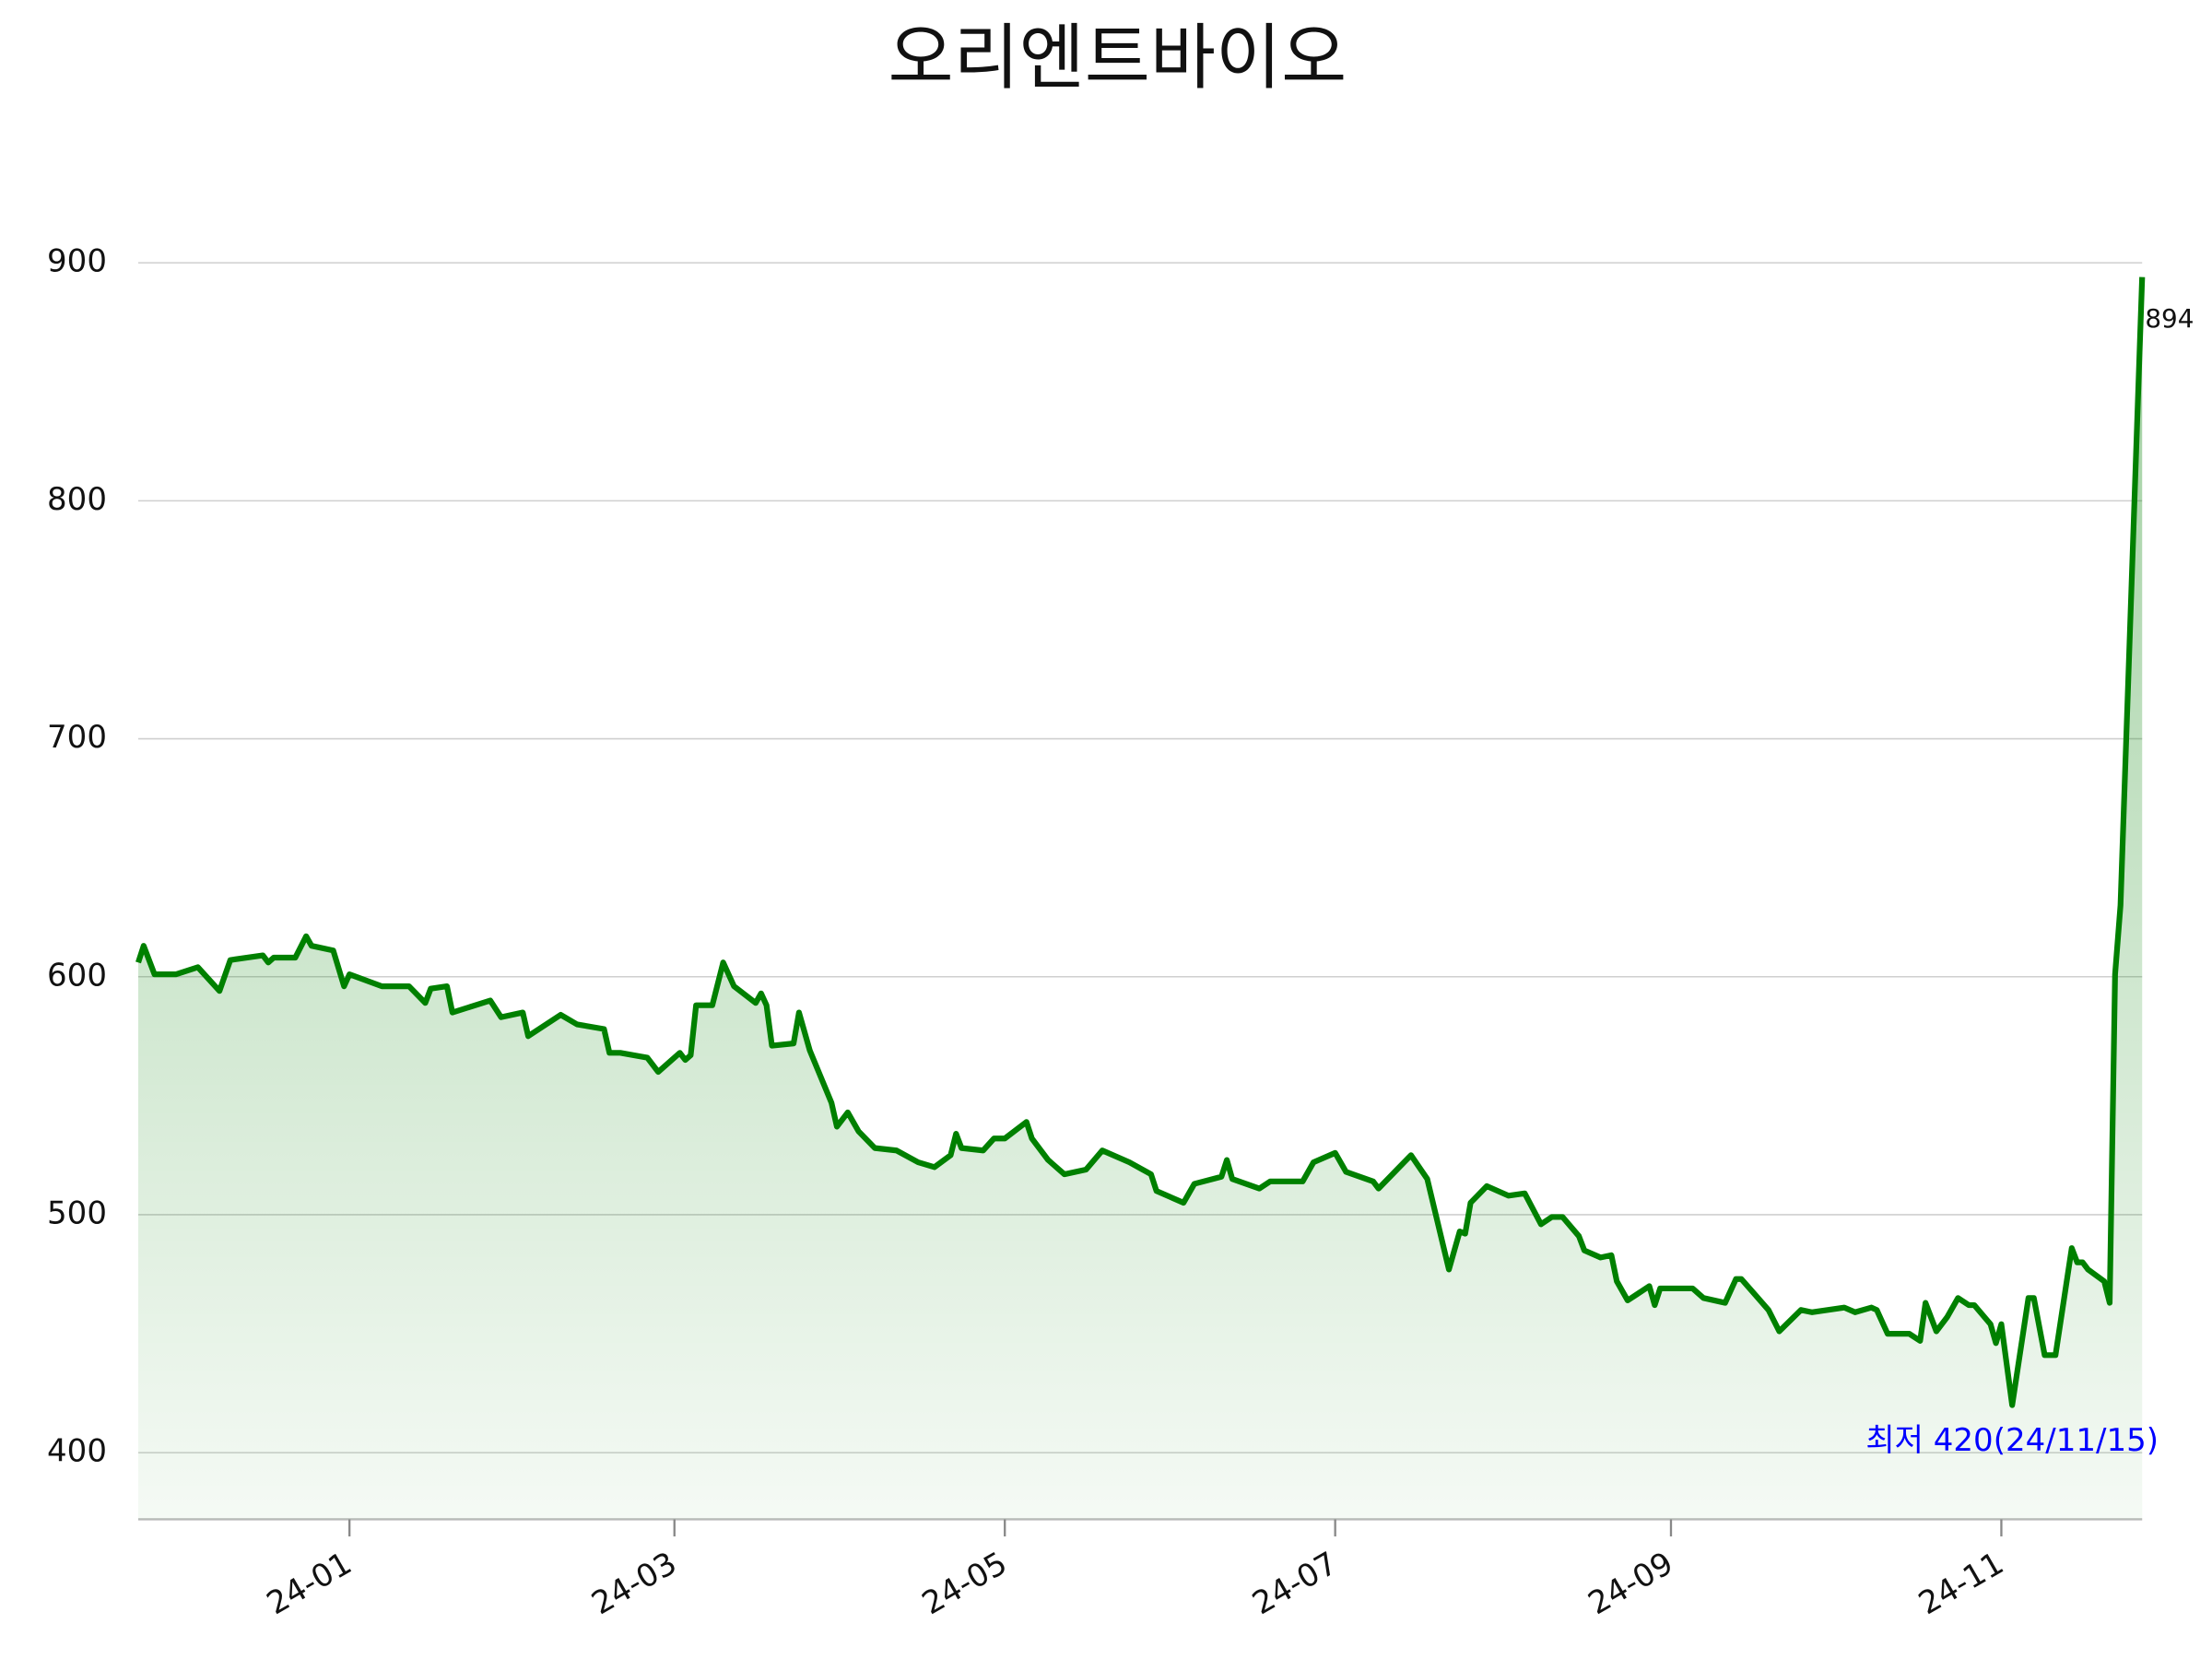  Describe the element at coordinates (2012, 1440) in the screenshot. I see `min-annotation: 최저 420(24/11/15)` at that location.